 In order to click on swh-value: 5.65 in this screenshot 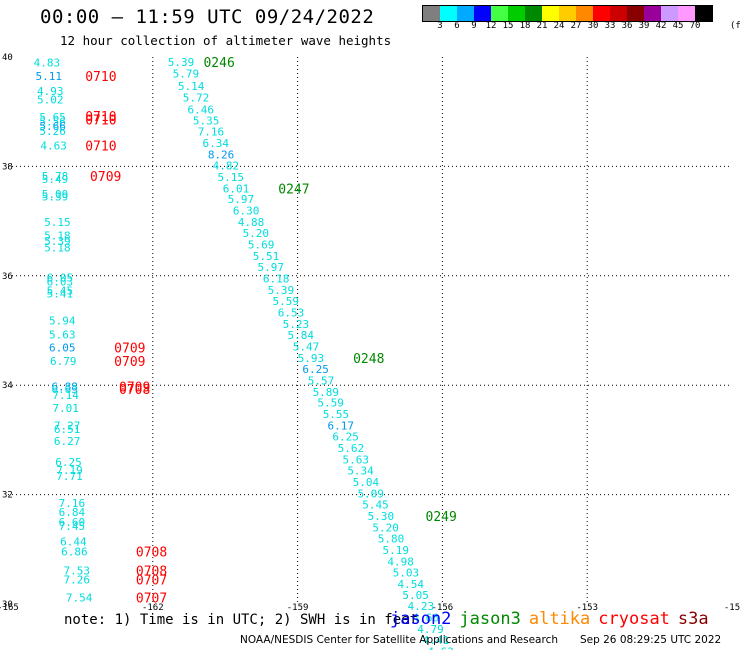, I will do `click(52, 117)`.